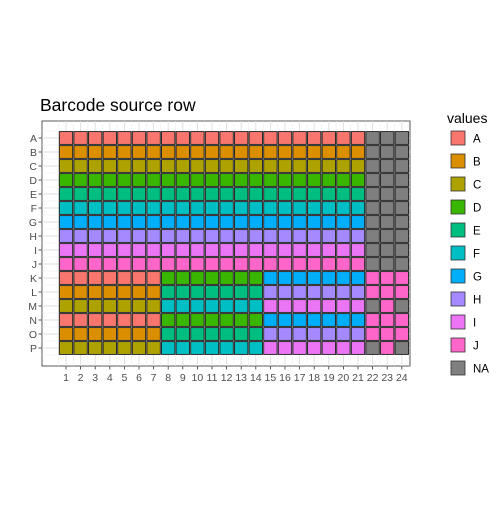  What do you see at coordinates (66, 208) in the screenshot?
I see `heatmap-cell-F1` at bounding box center [66, 208].